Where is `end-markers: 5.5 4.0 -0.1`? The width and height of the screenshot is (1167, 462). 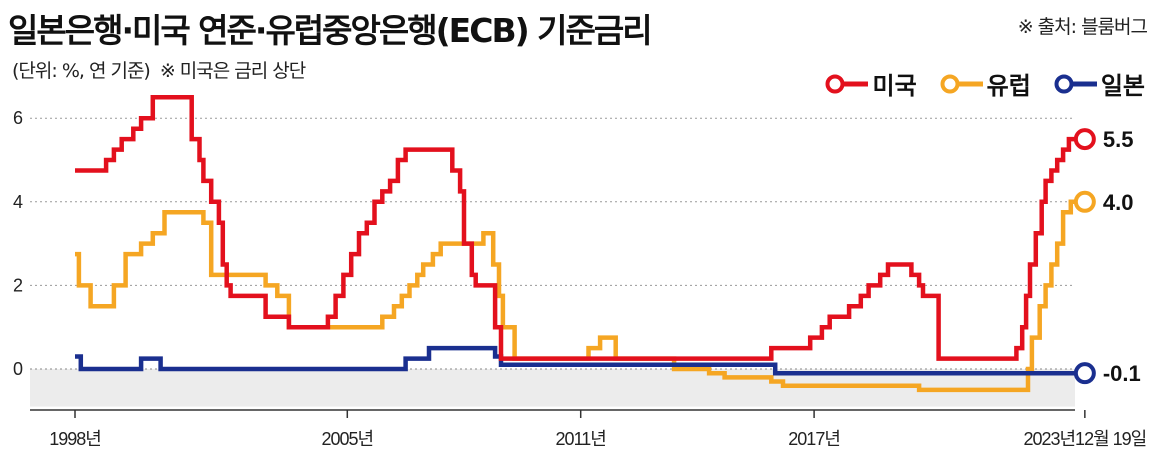
end-markers: 5.5 4.0 -0.1 is located at coordinates (1107, 256).